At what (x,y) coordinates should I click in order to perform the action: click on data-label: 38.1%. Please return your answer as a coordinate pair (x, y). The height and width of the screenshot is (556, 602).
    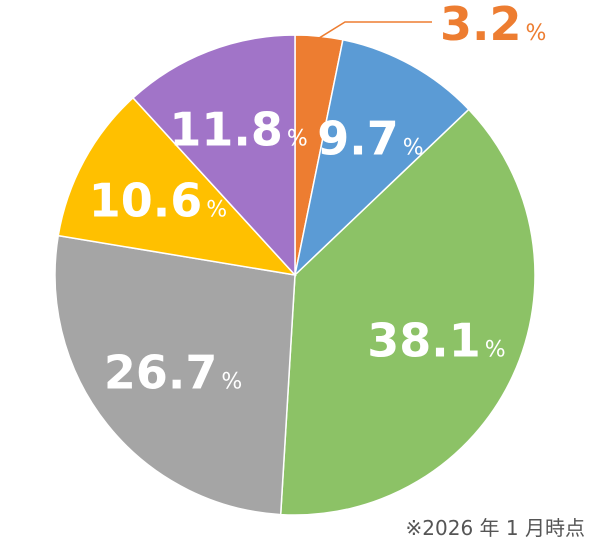
    Looking at the image, I should click on (436, 341).